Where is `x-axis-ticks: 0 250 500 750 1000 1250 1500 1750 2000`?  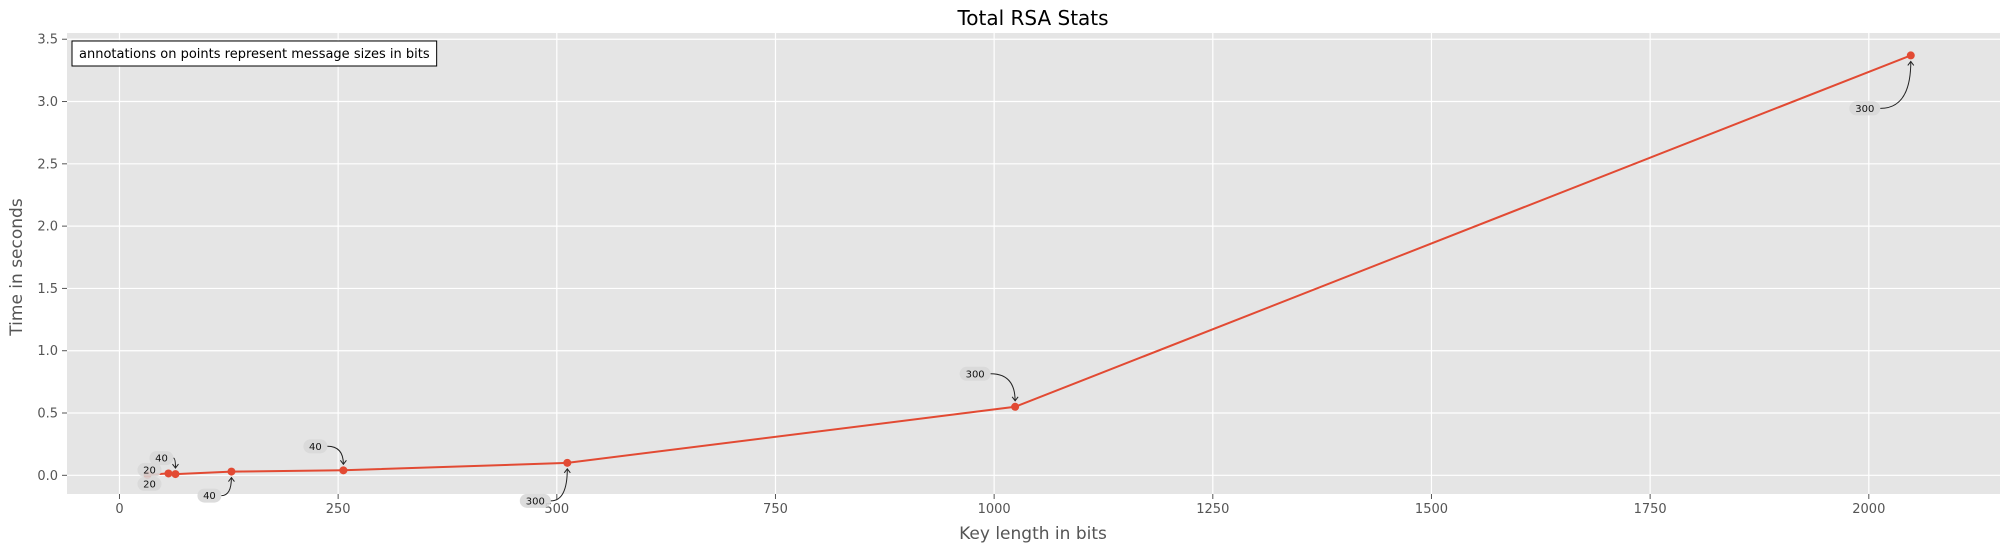 x-axis-ticks: 0 250 500 750 1000 1250 1500 1750 2000 is located at coordinates (1000, 505).